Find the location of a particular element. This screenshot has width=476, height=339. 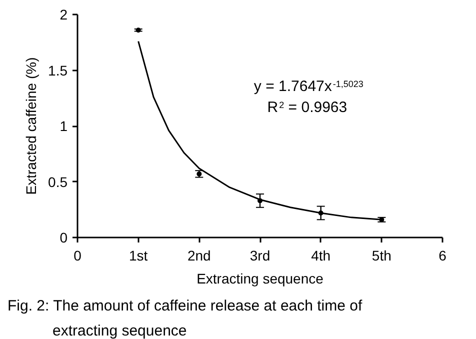

y-tick-label: 1 is located at coordinates (64, 126).